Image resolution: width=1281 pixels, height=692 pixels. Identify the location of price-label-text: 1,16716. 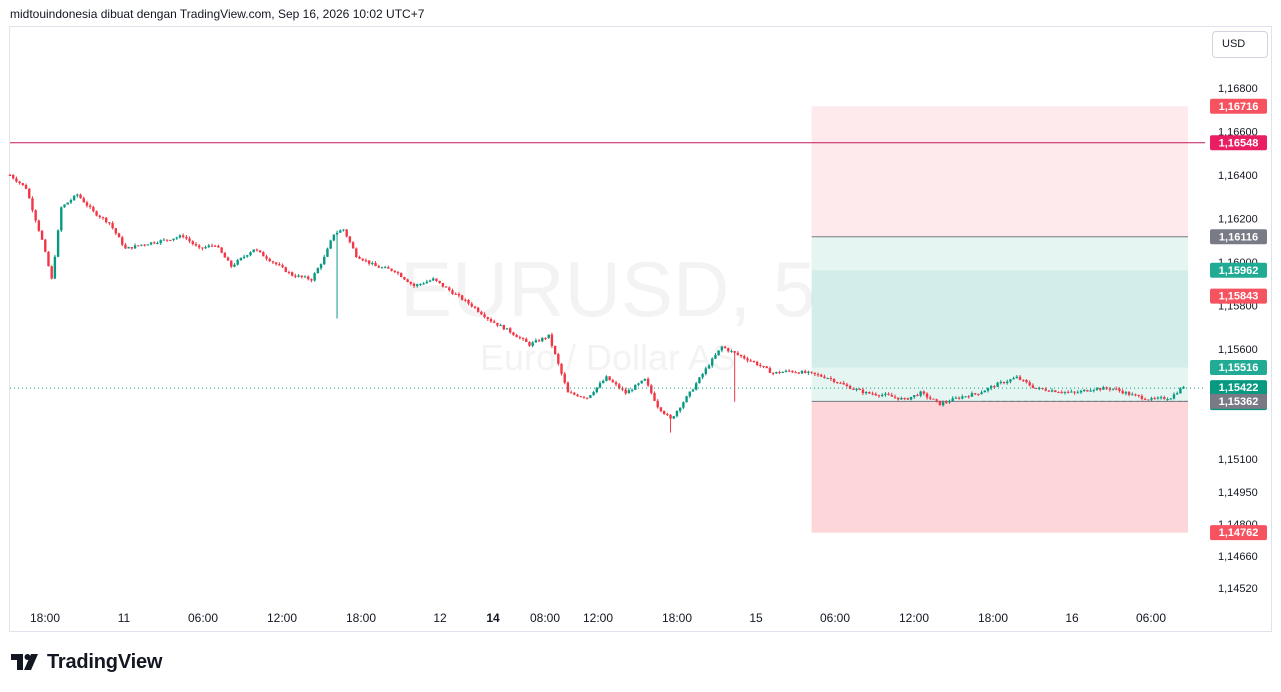
(1239, 107).